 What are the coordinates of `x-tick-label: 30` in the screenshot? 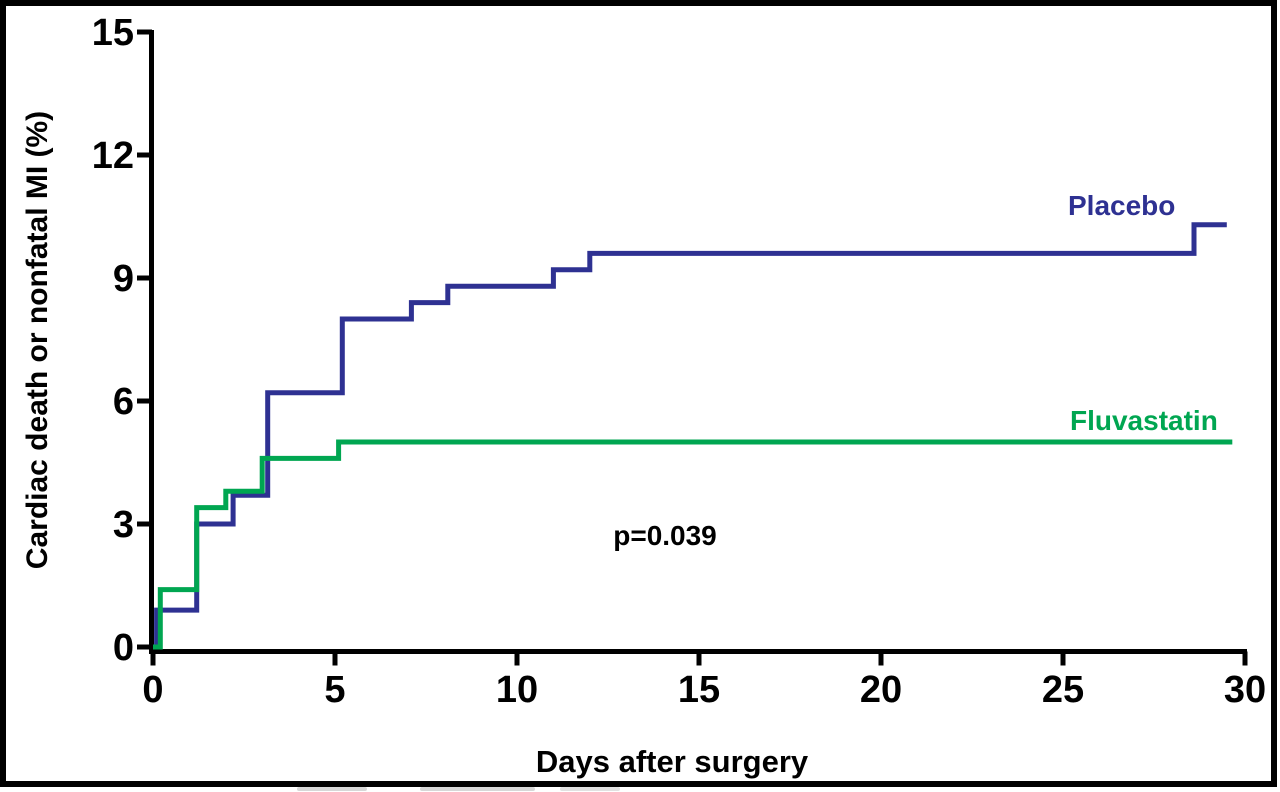 It's located at (1245, 690).